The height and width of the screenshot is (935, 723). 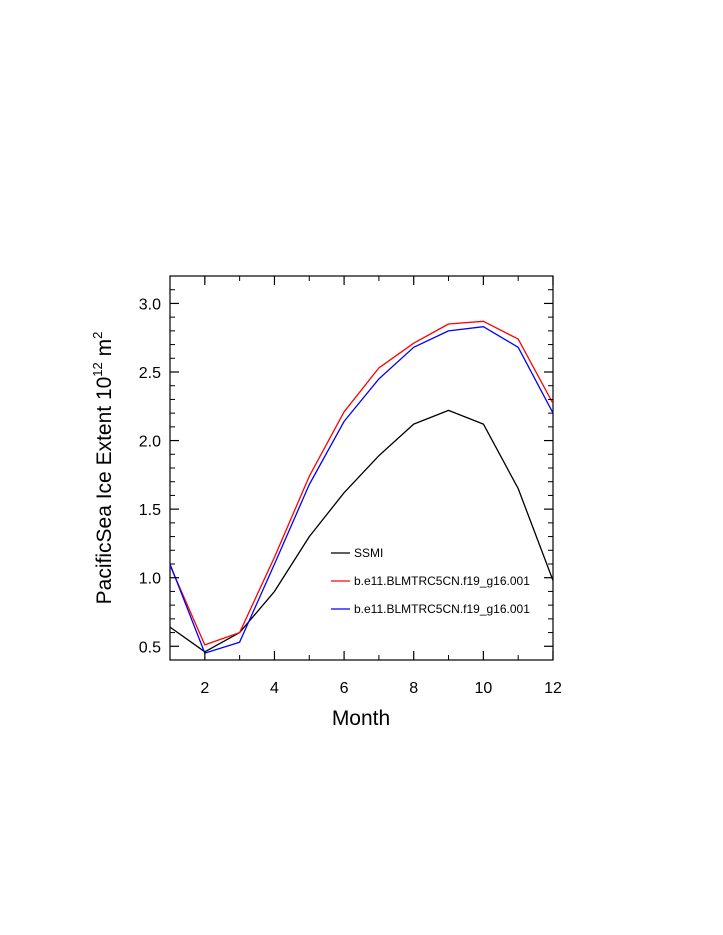 What do you see at coordinates (413, 688) in the screenshot?
I see `x-tick-label: 8` at bounding box center [413, 688].